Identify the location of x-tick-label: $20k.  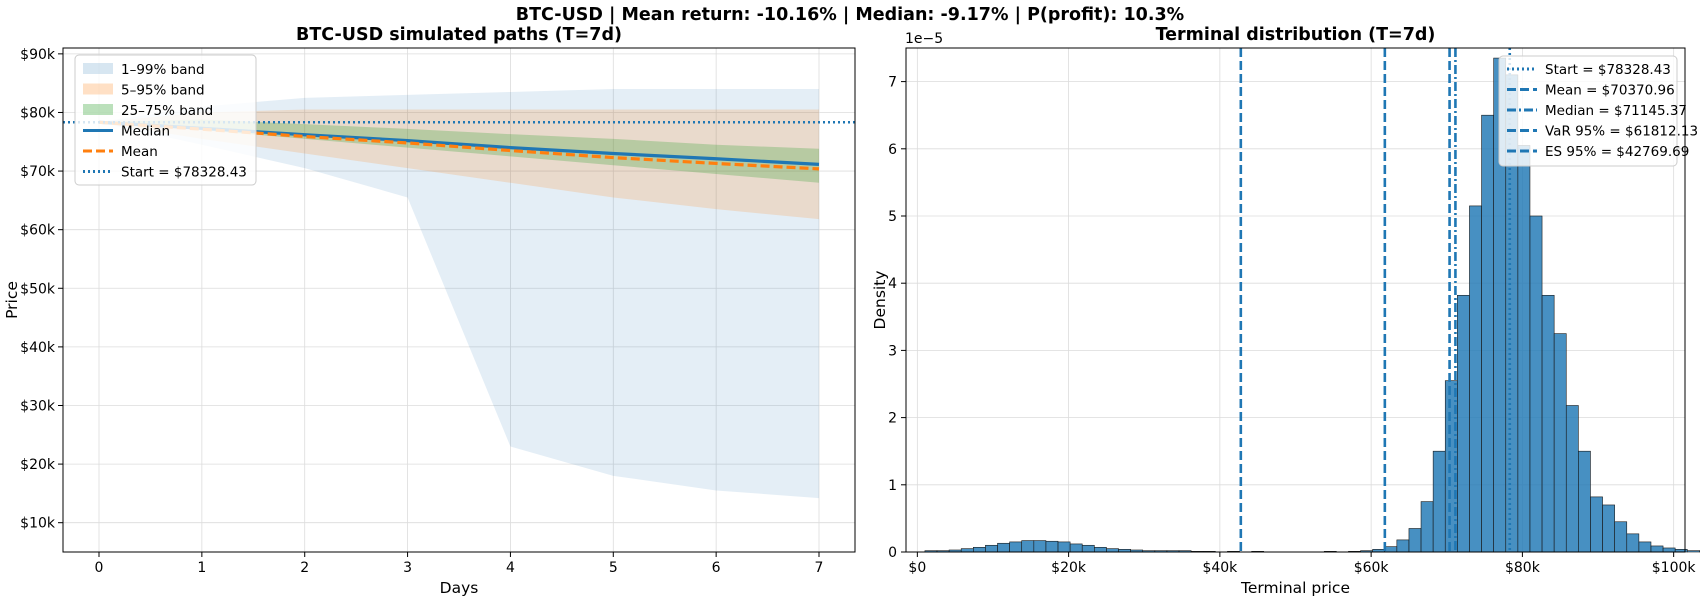
(1069, 568).